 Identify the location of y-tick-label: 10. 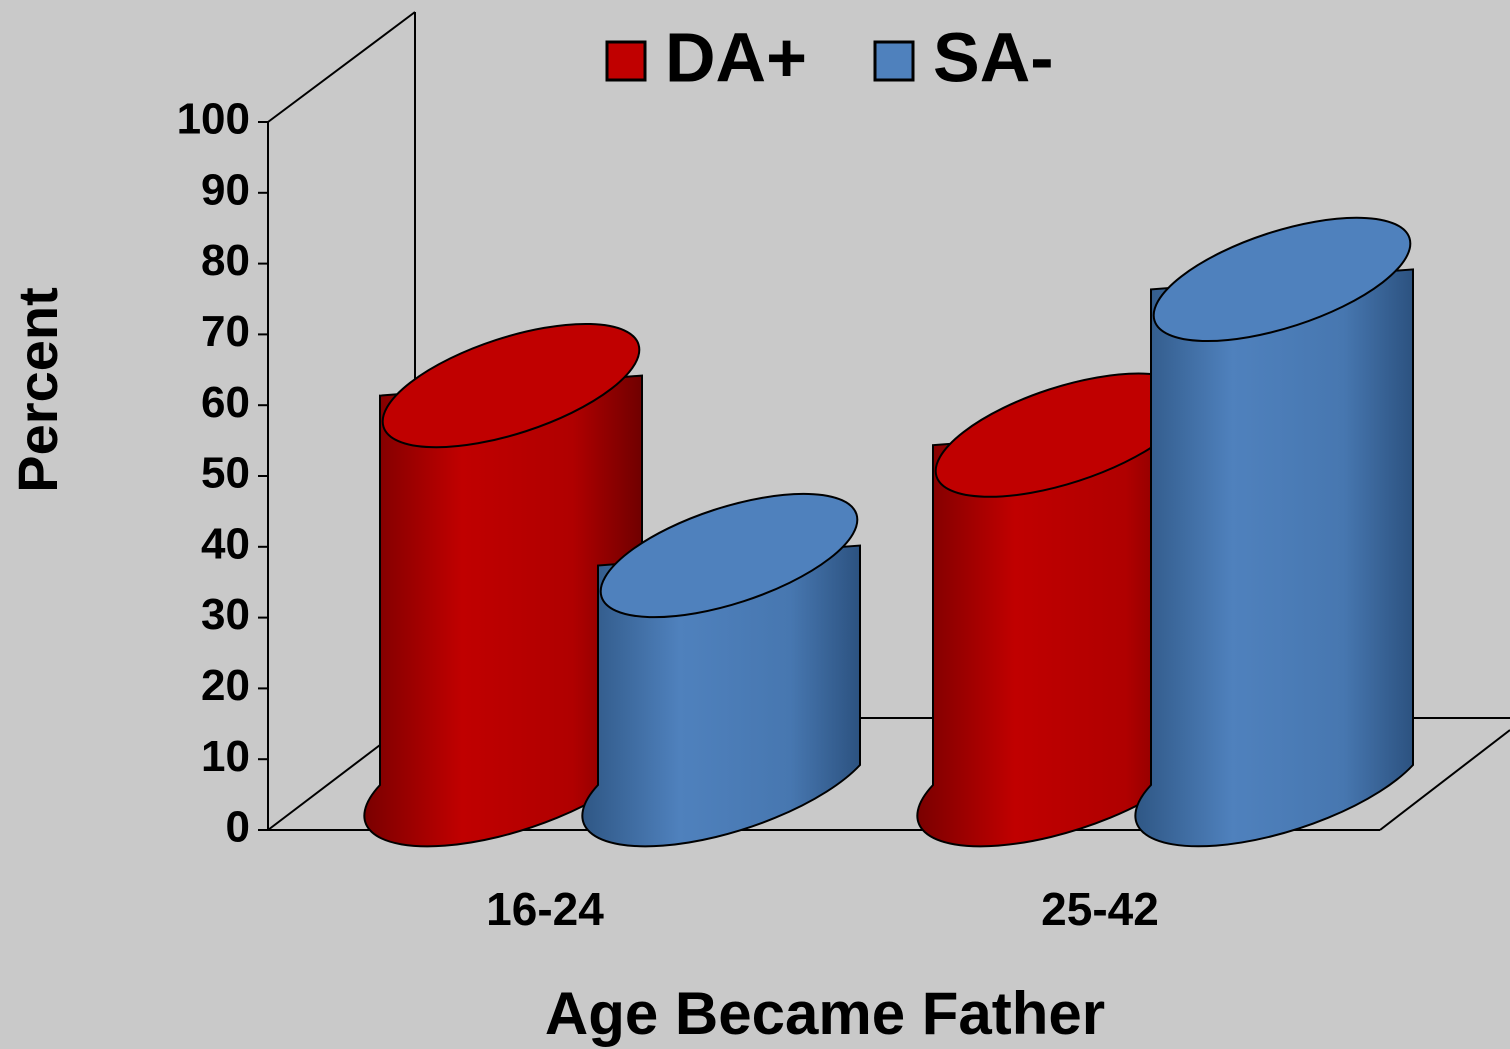
(225, 756).